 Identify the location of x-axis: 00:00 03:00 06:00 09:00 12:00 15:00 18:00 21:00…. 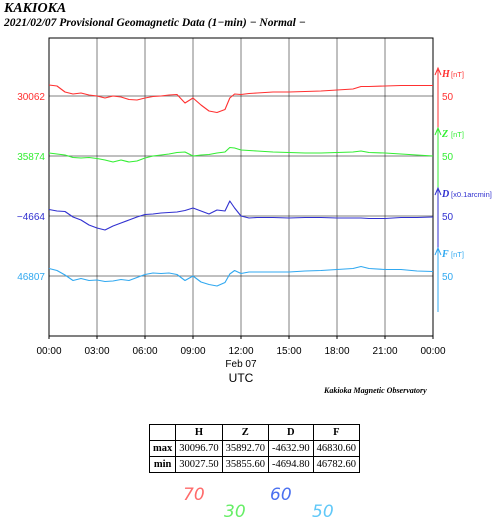
(241, 360).